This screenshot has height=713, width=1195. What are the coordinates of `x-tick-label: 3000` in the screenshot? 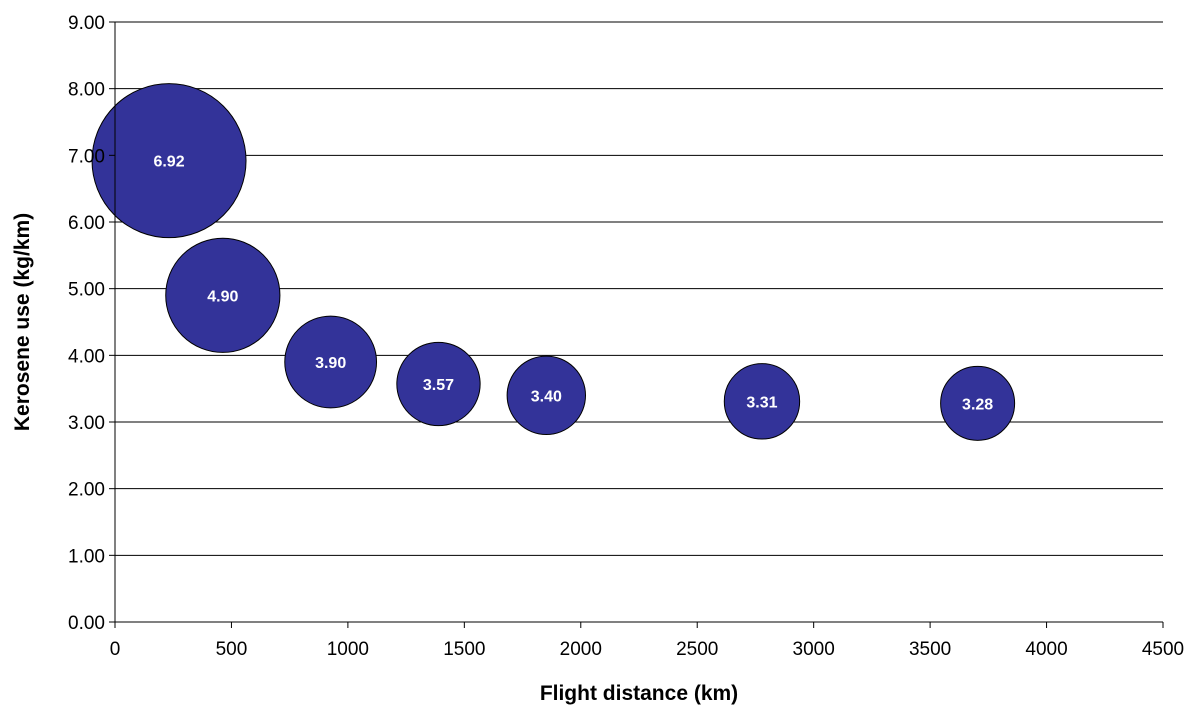 It's located at (814, 649).